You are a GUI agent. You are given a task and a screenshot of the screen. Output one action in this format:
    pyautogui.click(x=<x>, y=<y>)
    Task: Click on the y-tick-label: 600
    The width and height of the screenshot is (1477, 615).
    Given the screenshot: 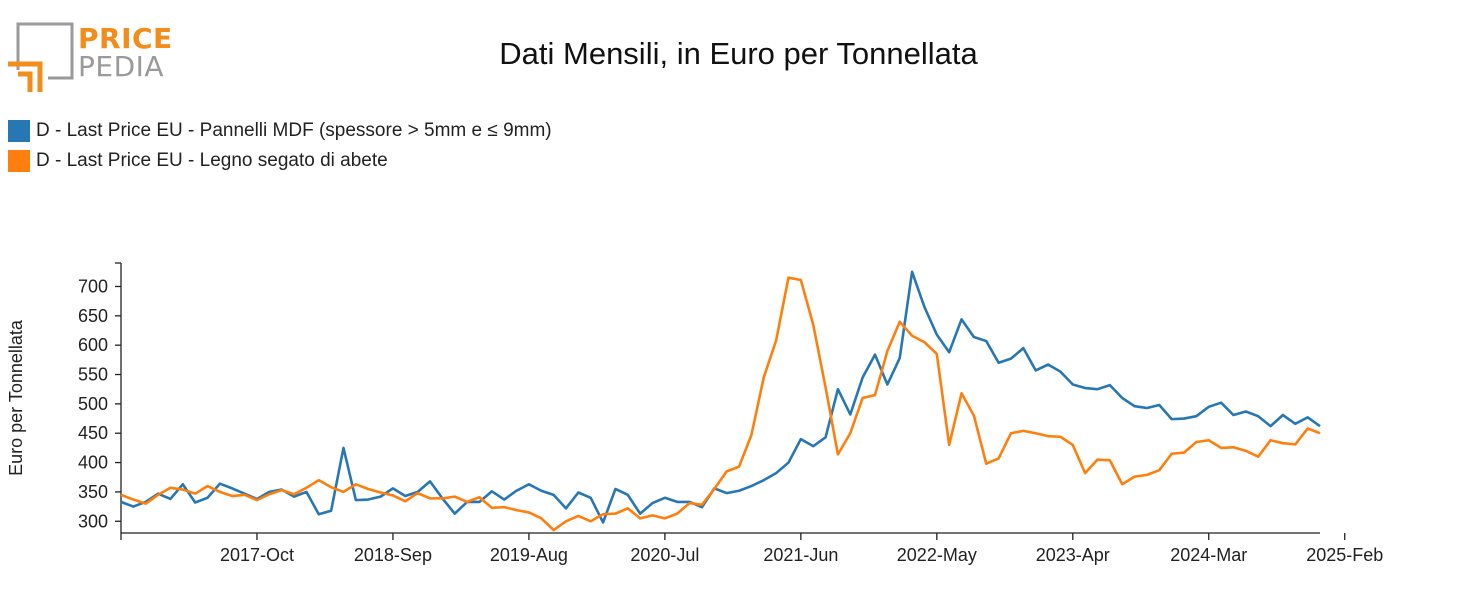 What is the action you would take?
    pyautogui.click(x=93, y=345)
    